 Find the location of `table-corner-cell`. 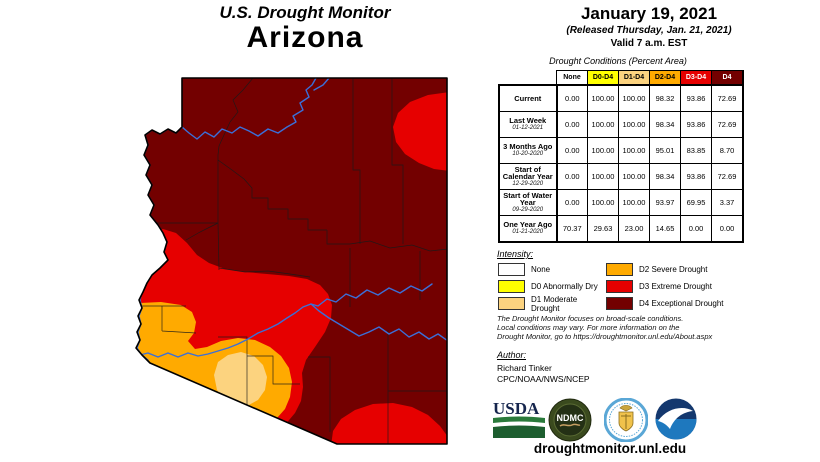

table-corner-cell is located at coordinates (528, 78).